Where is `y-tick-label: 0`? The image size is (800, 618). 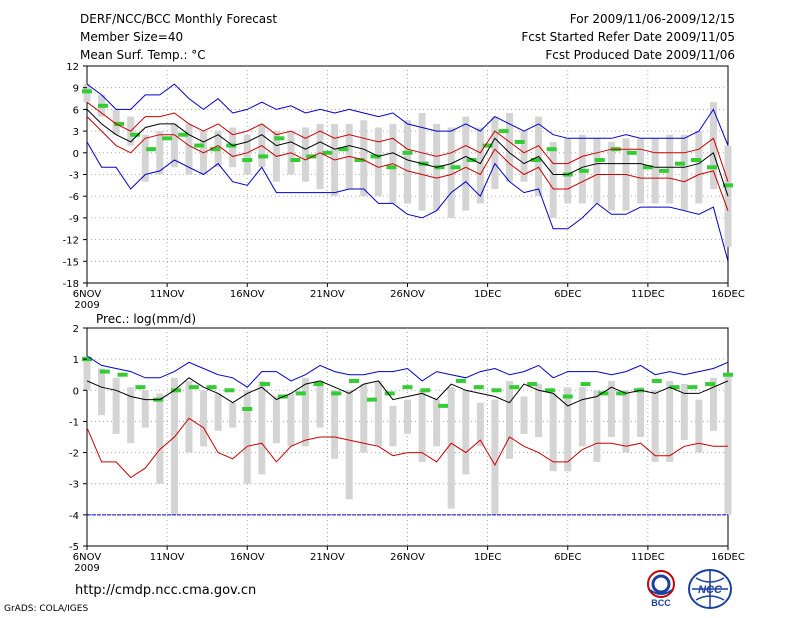 y-tick-label: 0 is located at coordinates (76, 154).